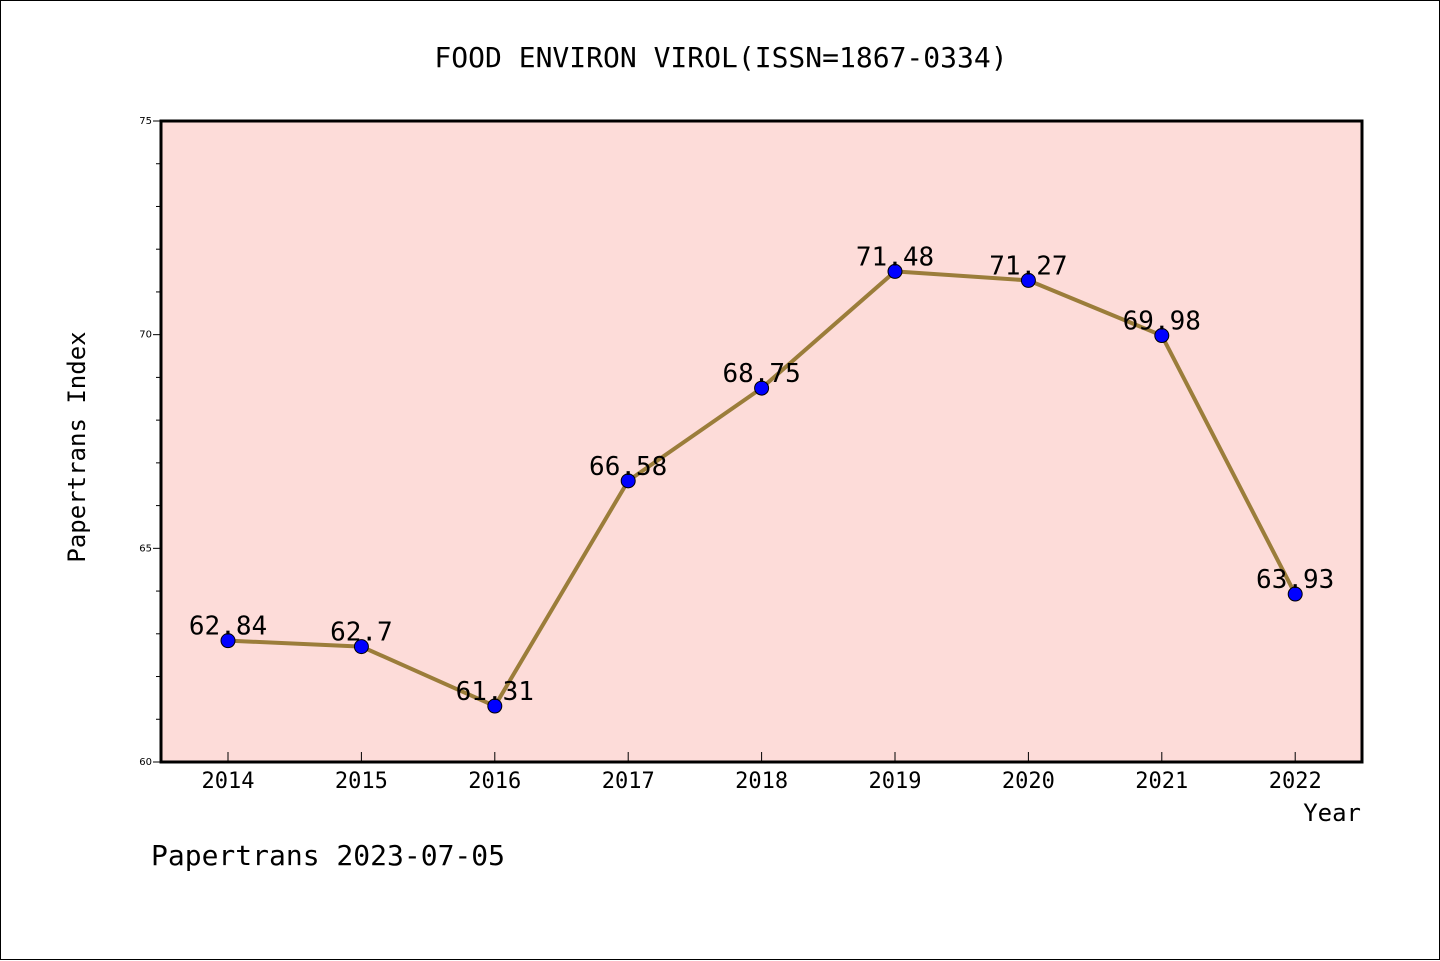  What do you see at coordinates (1162, 322) in the screenshot?
I see `data-label: 69.98` at bounding box center [1162, 322].